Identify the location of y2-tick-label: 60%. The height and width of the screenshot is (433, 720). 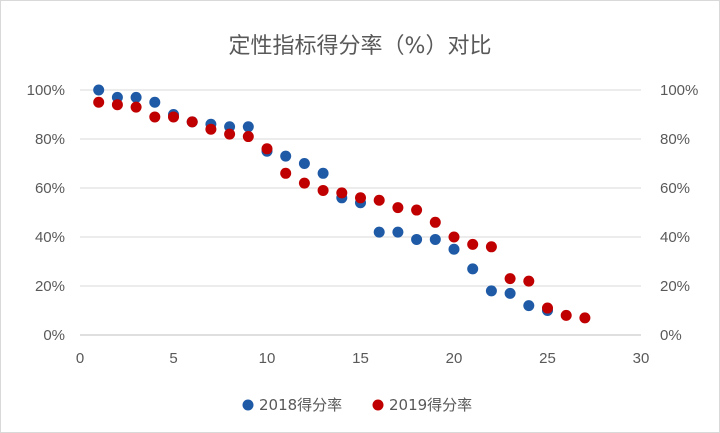
(675, 188).